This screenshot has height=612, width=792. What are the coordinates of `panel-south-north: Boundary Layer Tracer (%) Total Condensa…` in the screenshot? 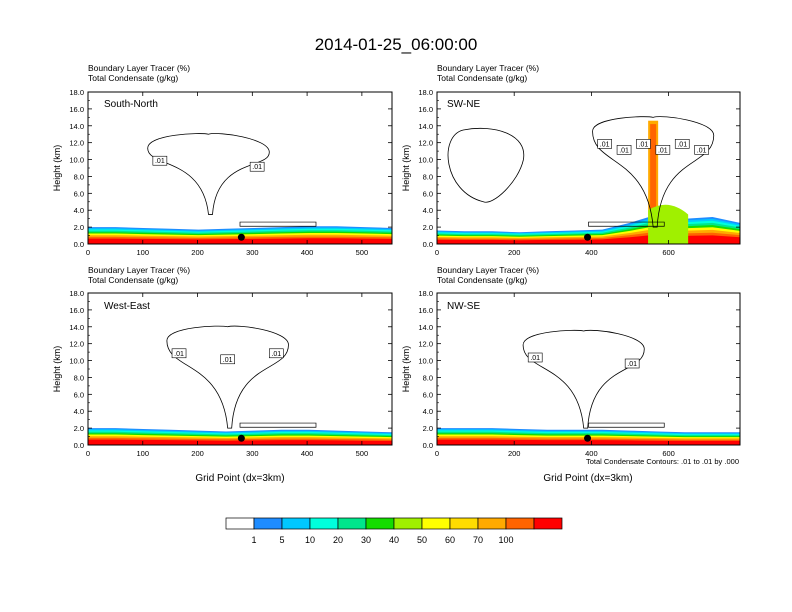 It's located at (222, 160).